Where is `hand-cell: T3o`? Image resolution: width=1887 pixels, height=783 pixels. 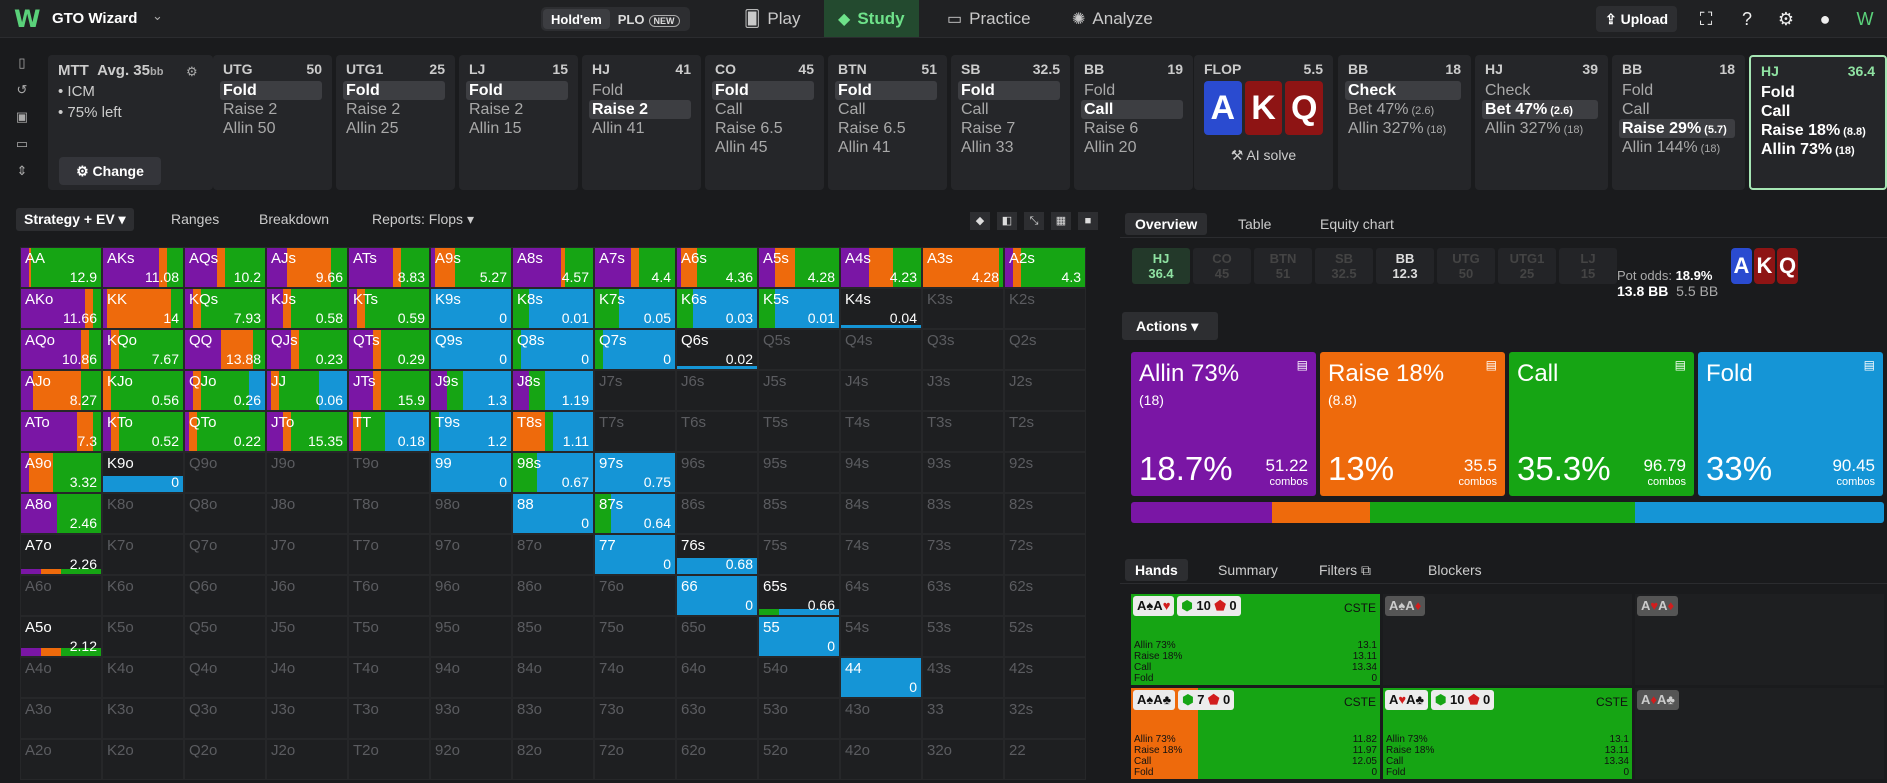 hand-cell: T3o is located at coordinates (389, 718).